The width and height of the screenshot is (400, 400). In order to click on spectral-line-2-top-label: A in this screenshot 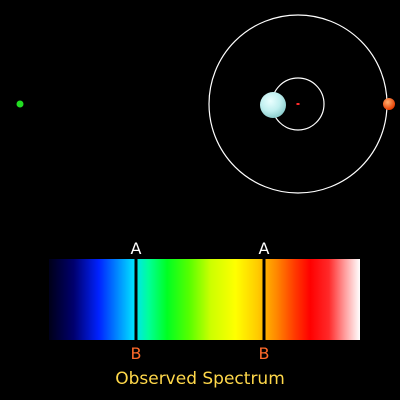, I will do `click(264, 248)`.